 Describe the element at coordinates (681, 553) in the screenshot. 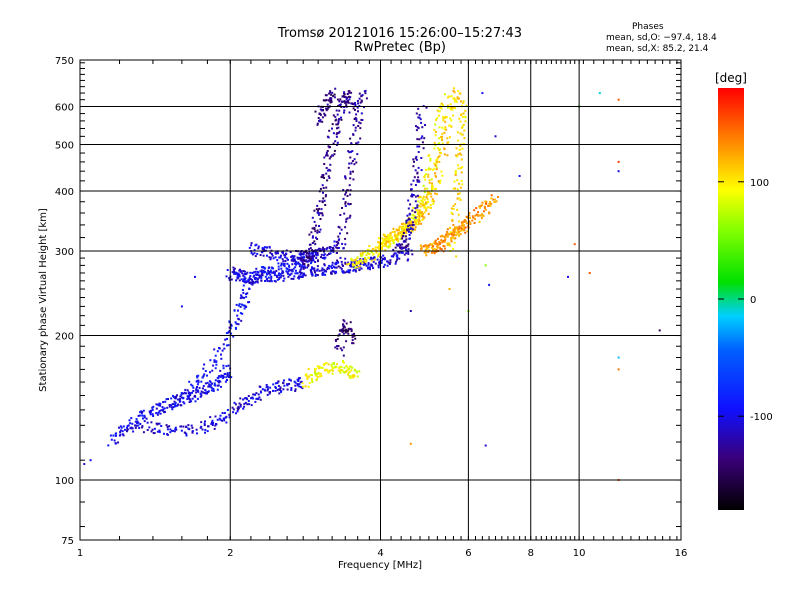

I see `x-tick-label: 16` at that location.